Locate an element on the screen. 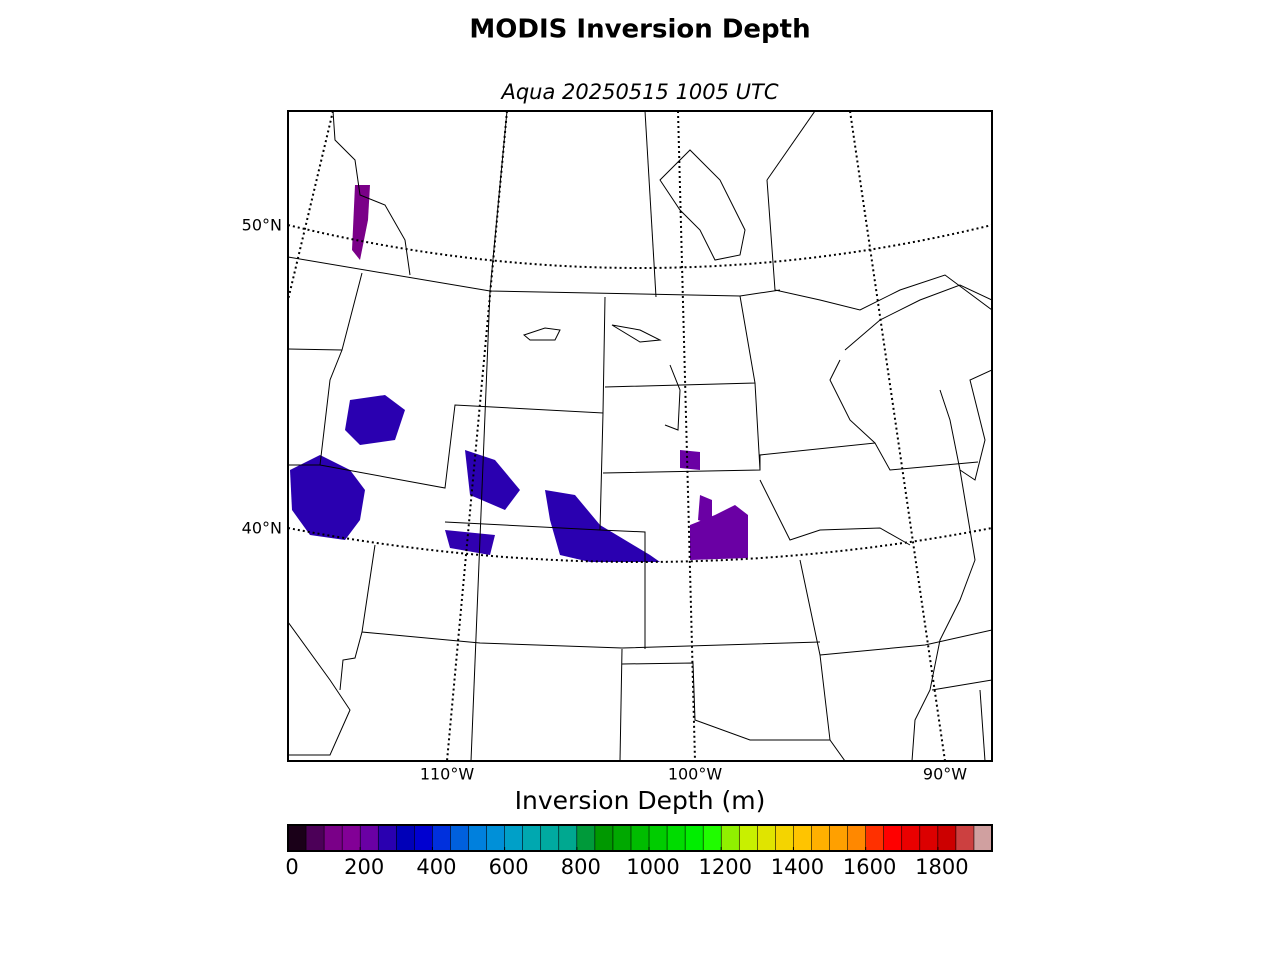 This screenshot has width=1280, height=964. colorbar-tick-label: 0 is located at coordinates (291, 867).